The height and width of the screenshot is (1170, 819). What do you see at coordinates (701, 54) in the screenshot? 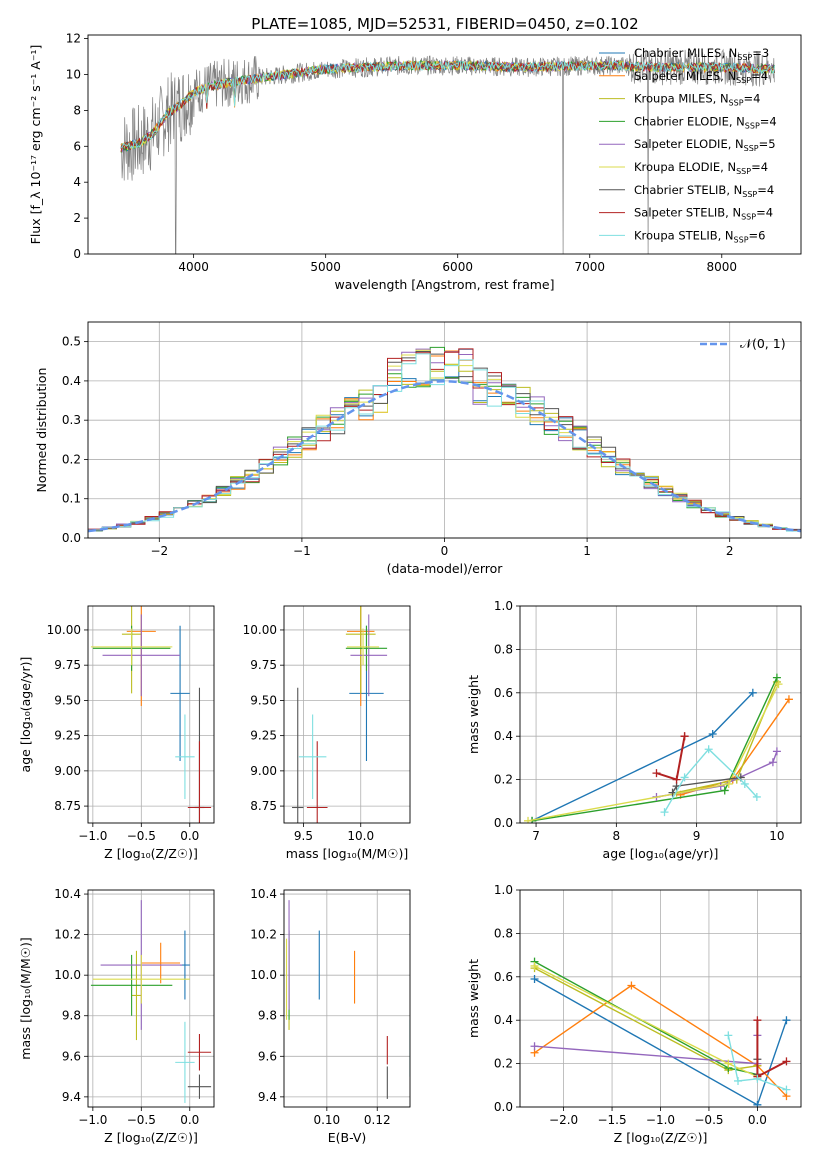
I see `legend-label: Chabrier MILES, NSSP=3` at bounding box center [701, 54].